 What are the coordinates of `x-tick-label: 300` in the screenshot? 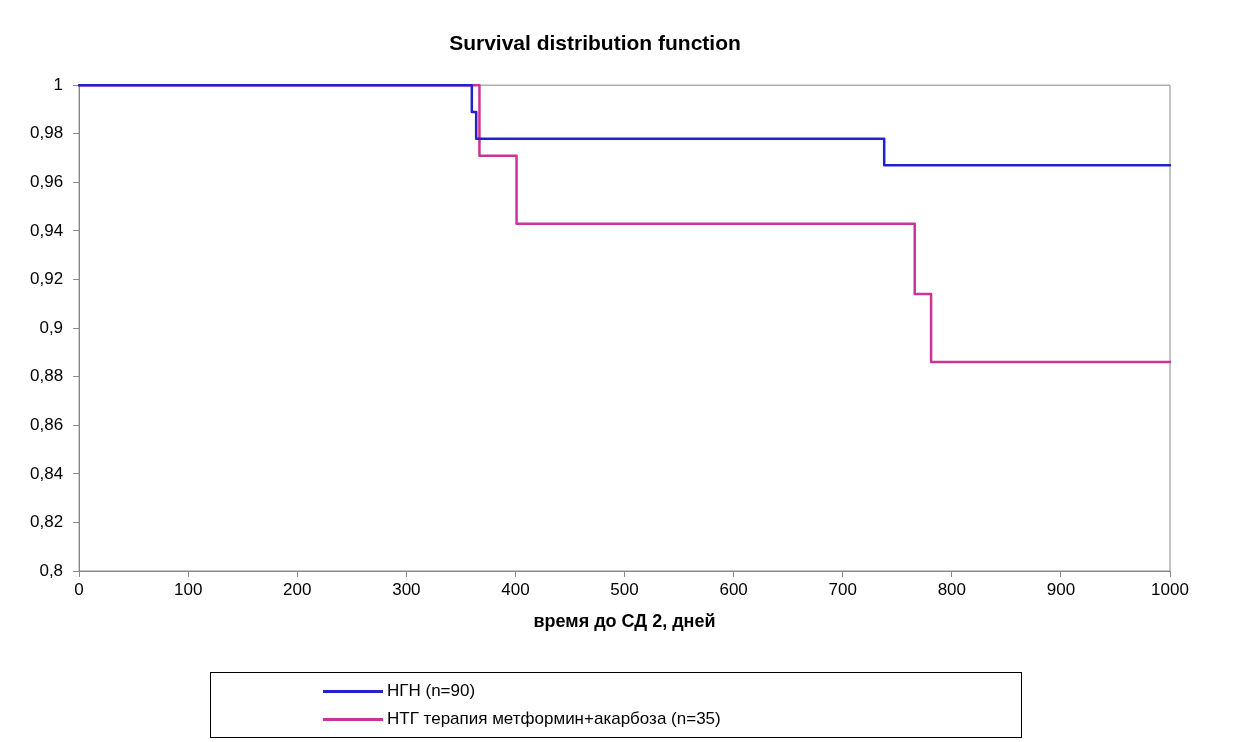 It's located at (406, 589).